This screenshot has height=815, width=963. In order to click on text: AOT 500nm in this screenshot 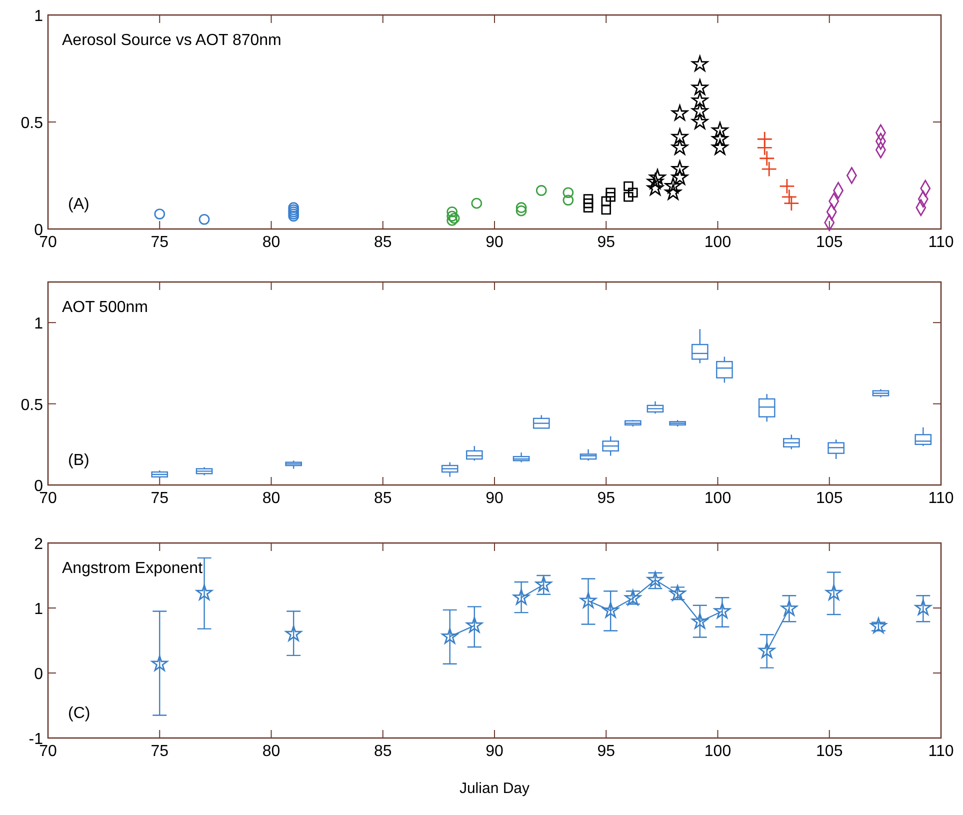, I will do `click(105, 307)`.